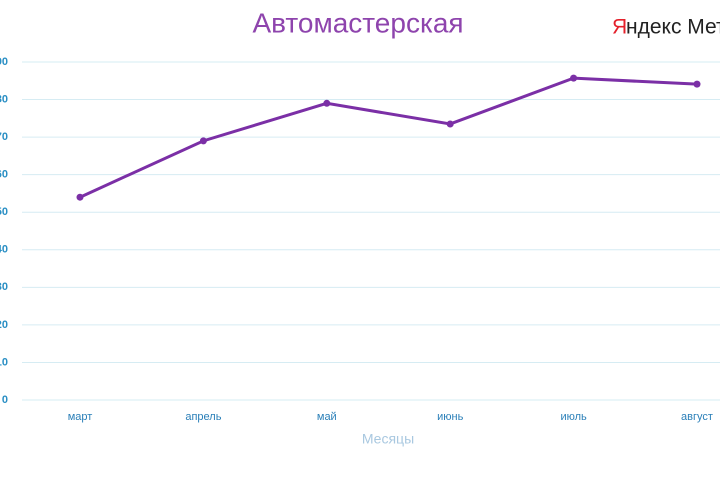  I want to click on y-tick-label: 60, so click(4, 175).